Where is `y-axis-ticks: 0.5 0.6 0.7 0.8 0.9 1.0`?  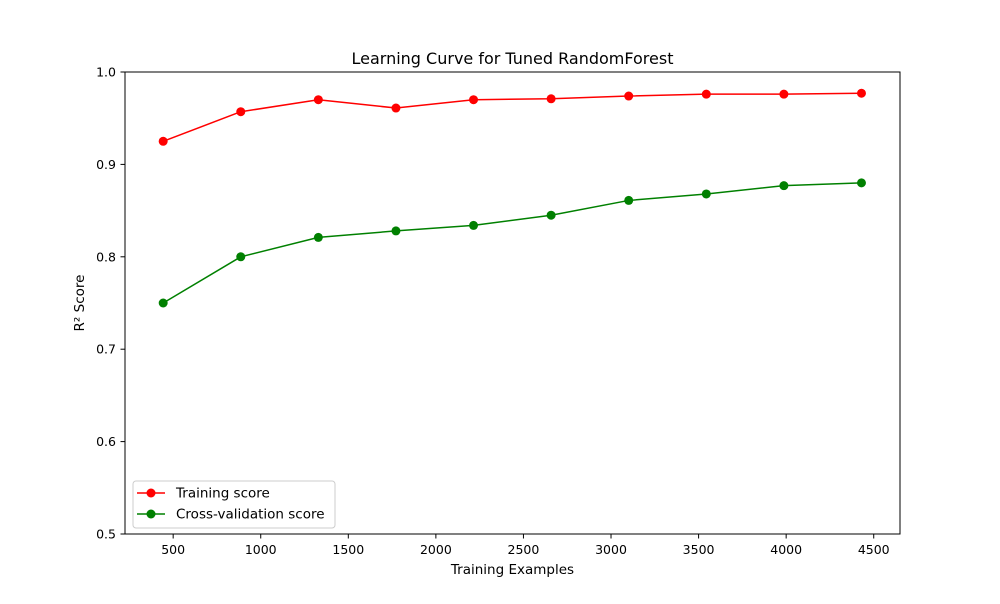 y-axis-ticks: 0.5 0.6 0.7 0.8 0.9 1.0 is located at coordinates (110, 303).